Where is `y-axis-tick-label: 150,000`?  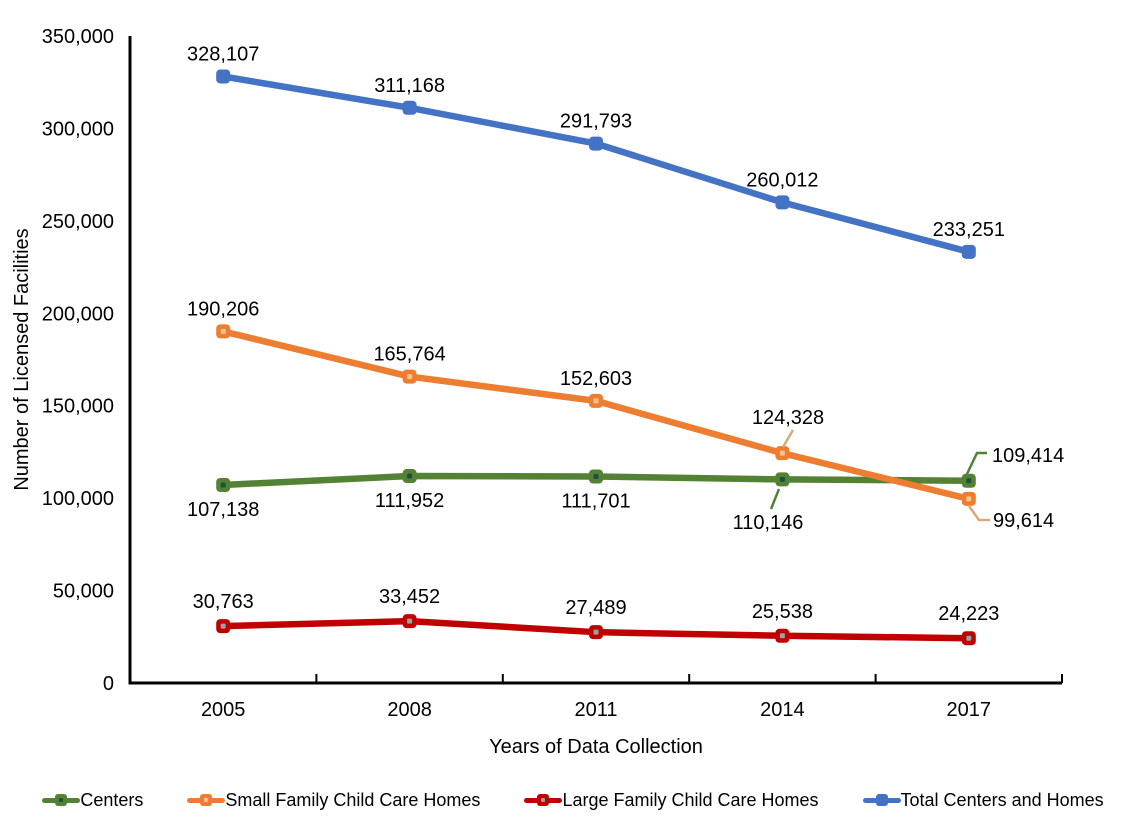
y-axis-tick-label: 150,000 is located at coordinates (78, 407).